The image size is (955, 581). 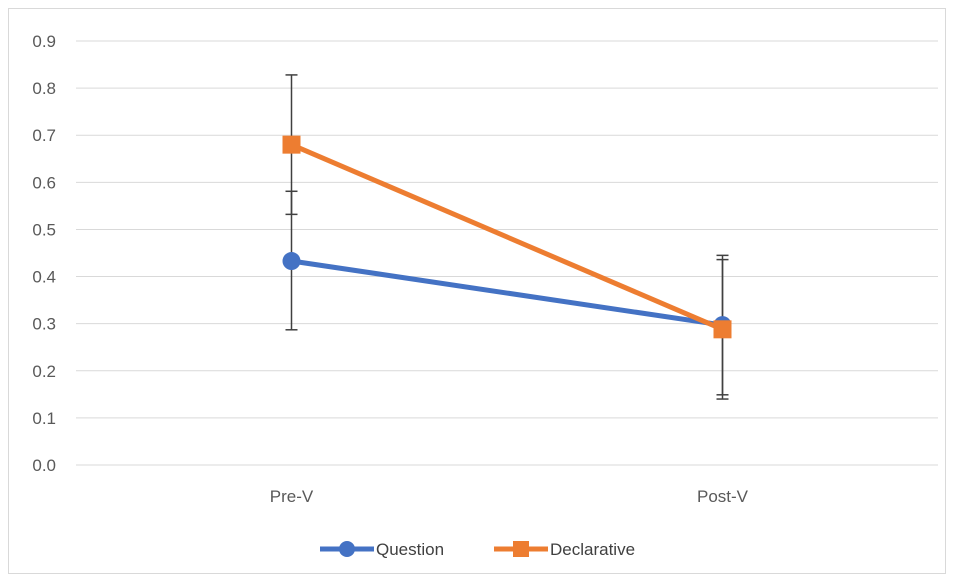 What do you see at coordinates (44, 182) in the screenshot?
I see `y-tick-label: 0.6` at bounding box center [44, 182].